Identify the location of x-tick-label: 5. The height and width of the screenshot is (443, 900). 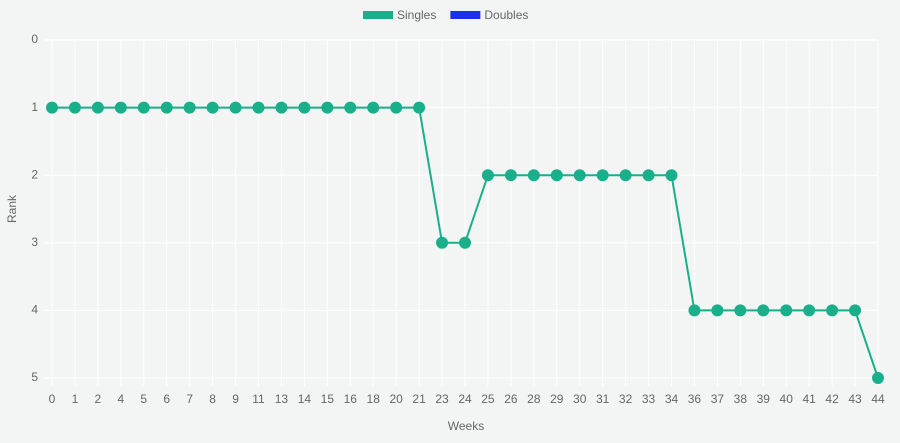
(143, 399).